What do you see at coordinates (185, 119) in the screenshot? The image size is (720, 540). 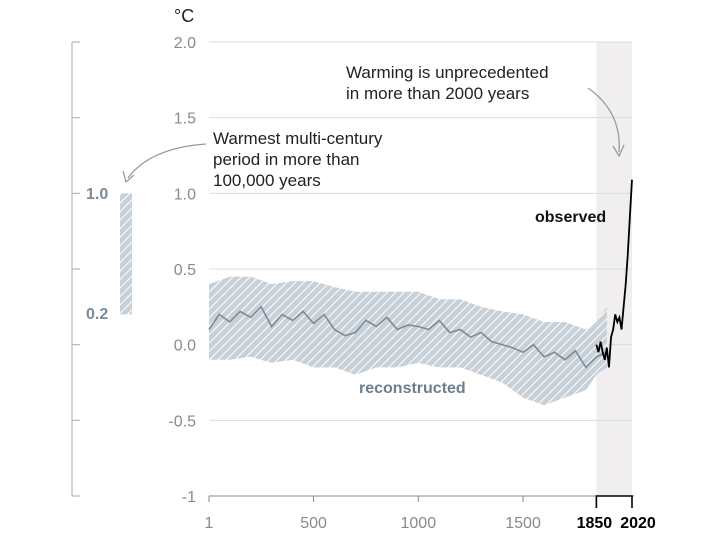 I see `y-tick-label: 1.5` at bounding box center [185, 119].